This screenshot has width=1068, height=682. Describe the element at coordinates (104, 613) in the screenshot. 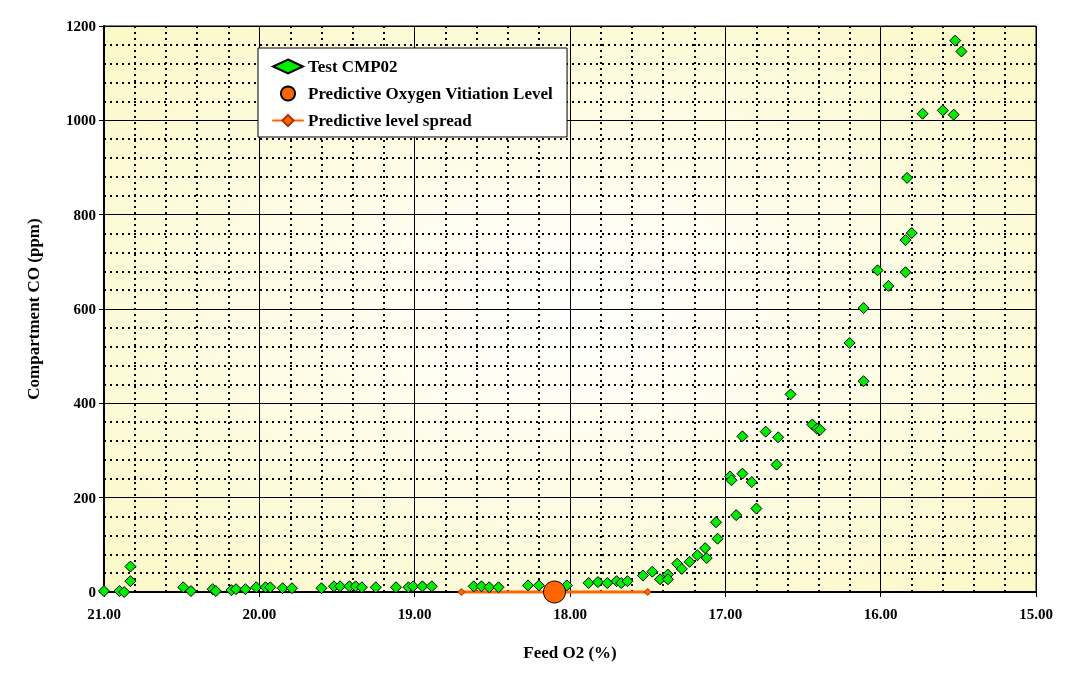

I see `x-tick-label: 21.00` at that location.